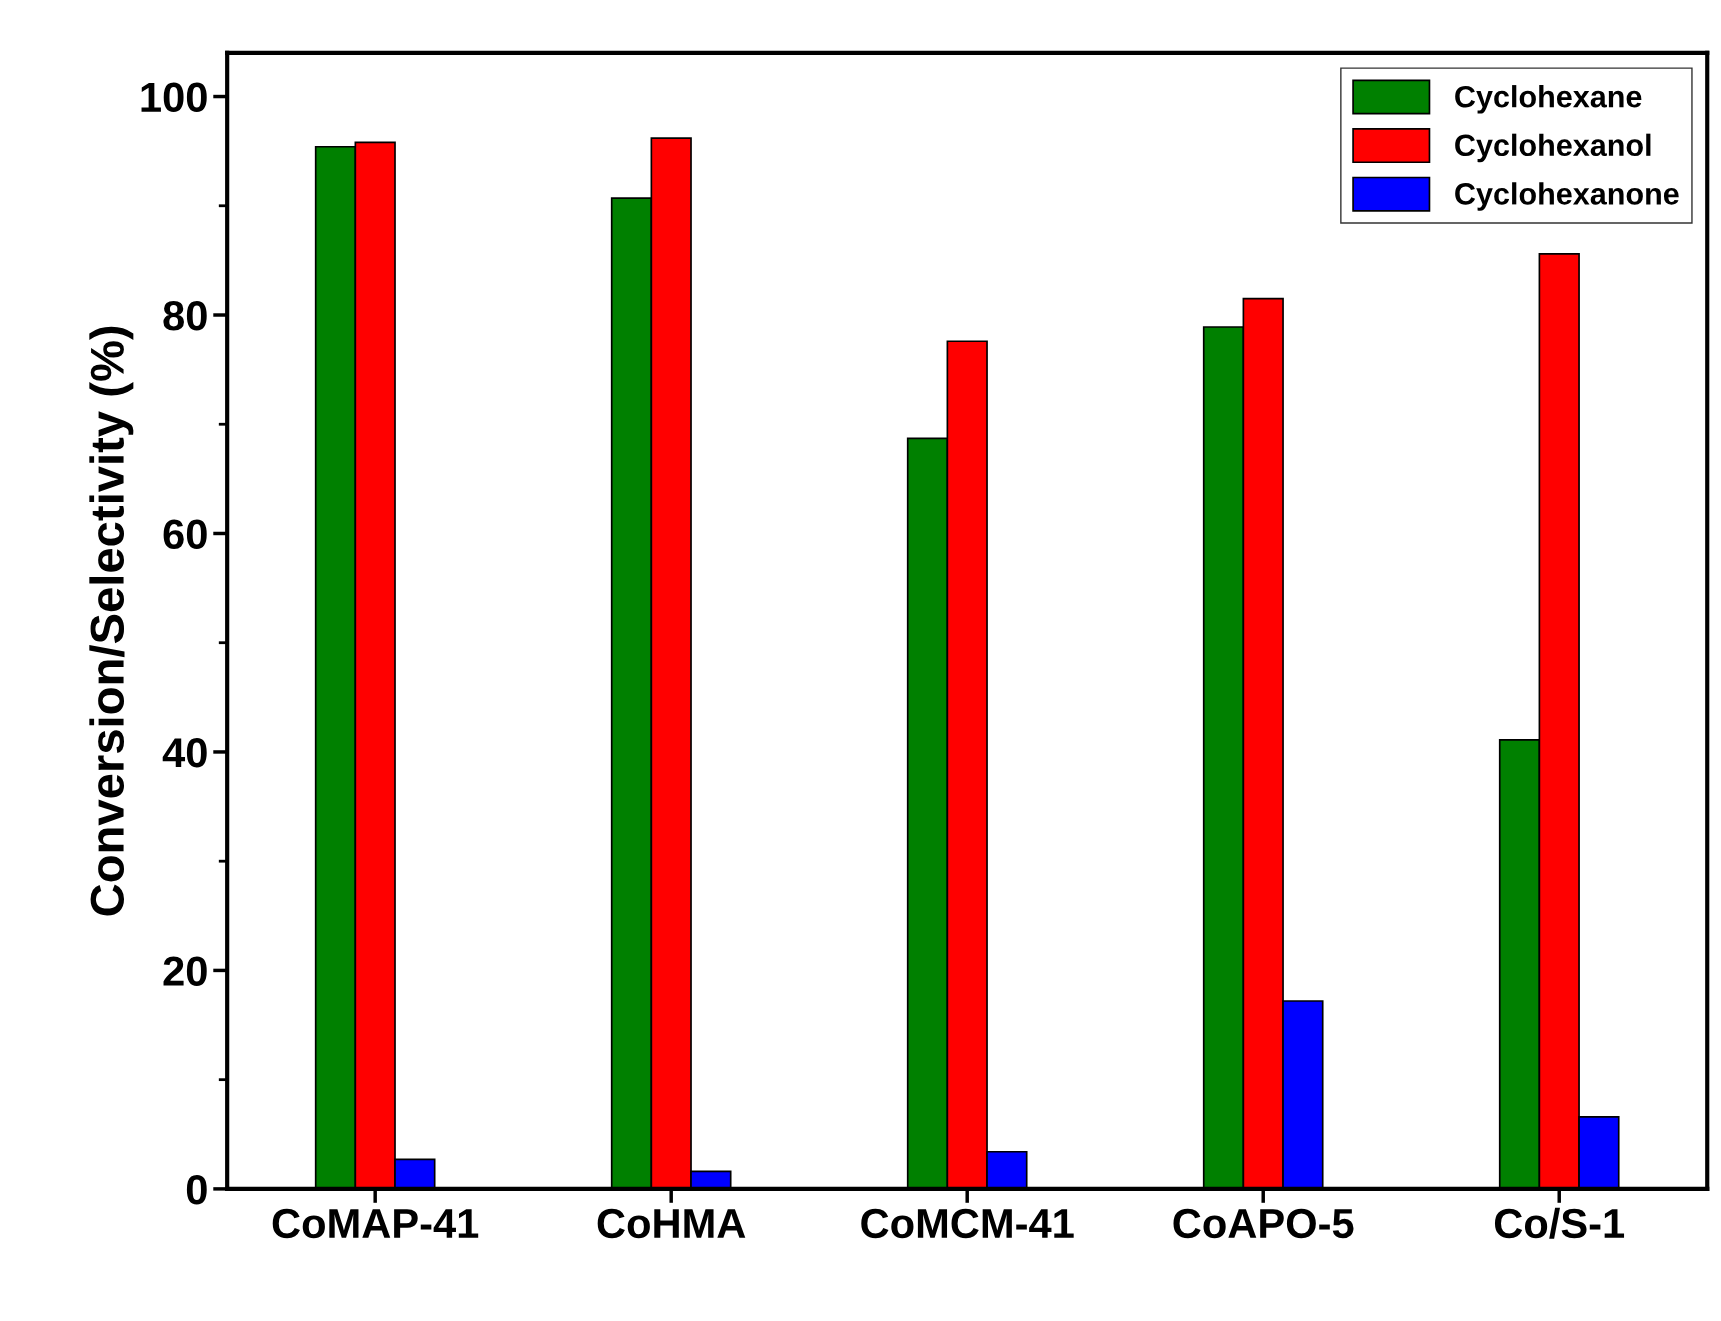  What do you see at coordinates (184, 752) in the screenshot?
I see `y-tick-label: 40` at bounding box center [184, 752].